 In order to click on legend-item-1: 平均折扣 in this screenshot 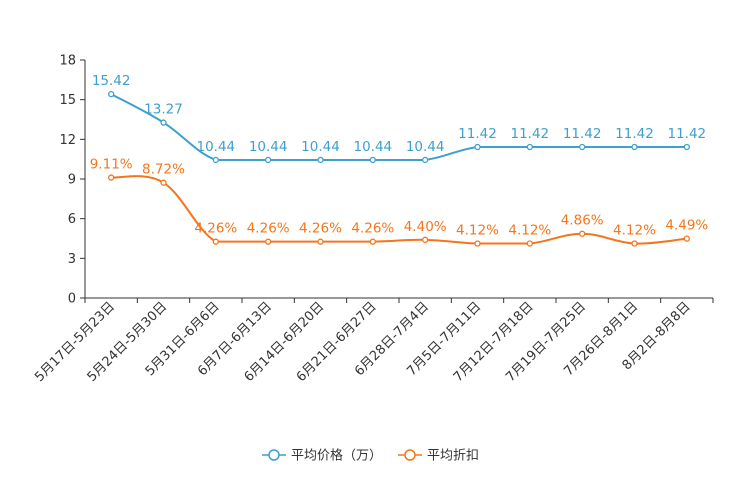, I will do `click(438, 456)`.